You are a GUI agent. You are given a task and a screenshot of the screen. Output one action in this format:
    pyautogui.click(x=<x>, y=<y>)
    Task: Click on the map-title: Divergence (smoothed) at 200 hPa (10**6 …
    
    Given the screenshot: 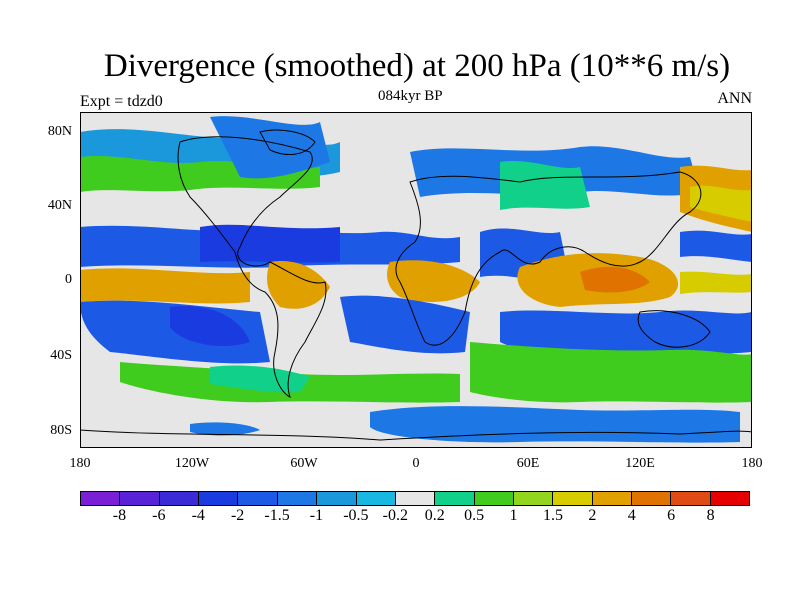 What is the action you would take?
    pyautogui.click(x=417, y=66)
    